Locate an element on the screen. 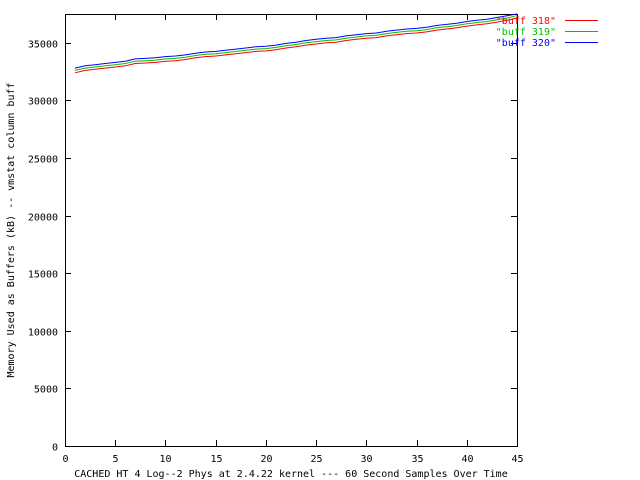  x-tick-label: 20 is located at coordinates (266, 459).